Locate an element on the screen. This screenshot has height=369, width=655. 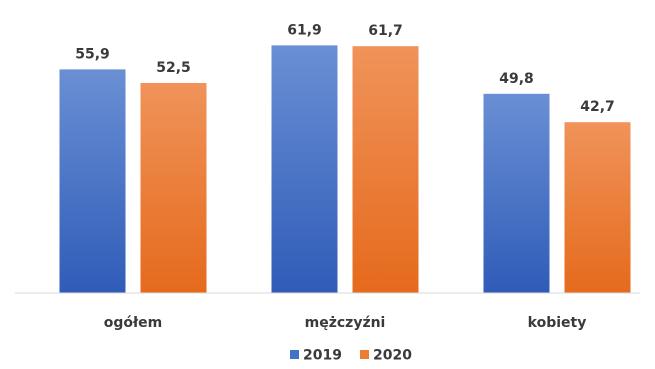
category-label-1: mężczyźni is located at coordinates (345, 323).